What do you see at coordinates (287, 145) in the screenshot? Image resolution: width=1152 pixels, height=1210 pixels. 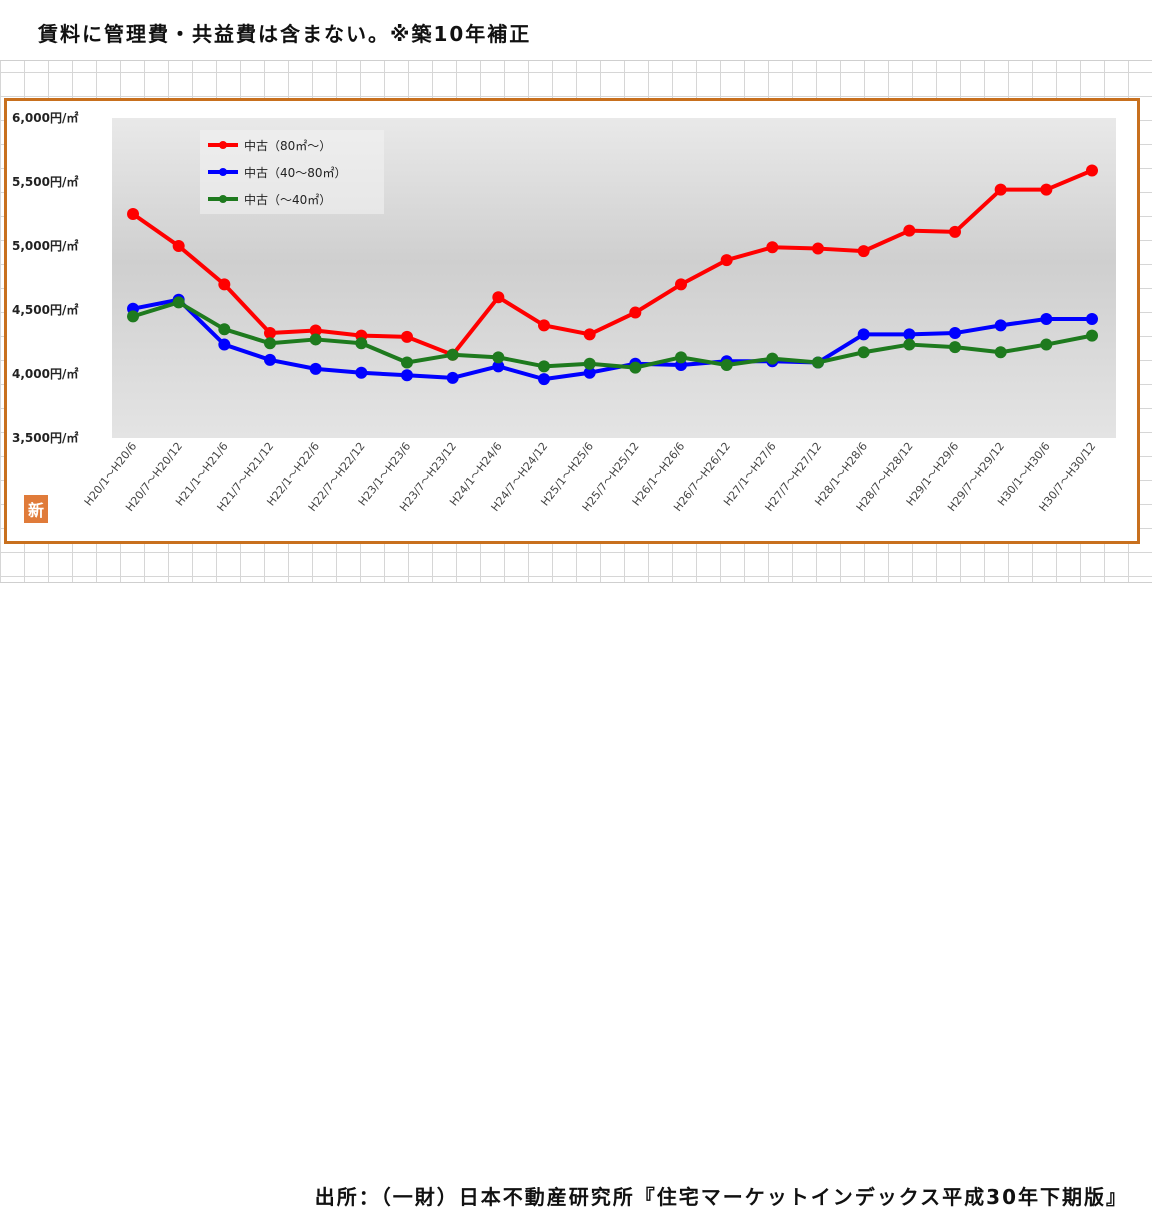 I see `legend-label: 中古（80㎡～）` at bounding box center [287, 145].